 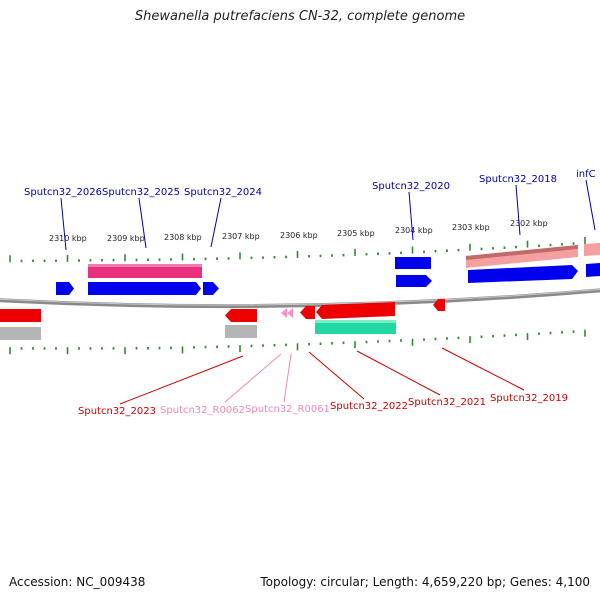 I want to click on label-sputcn32-2023: Sputcn32_2023, so click(x=117, y=411).